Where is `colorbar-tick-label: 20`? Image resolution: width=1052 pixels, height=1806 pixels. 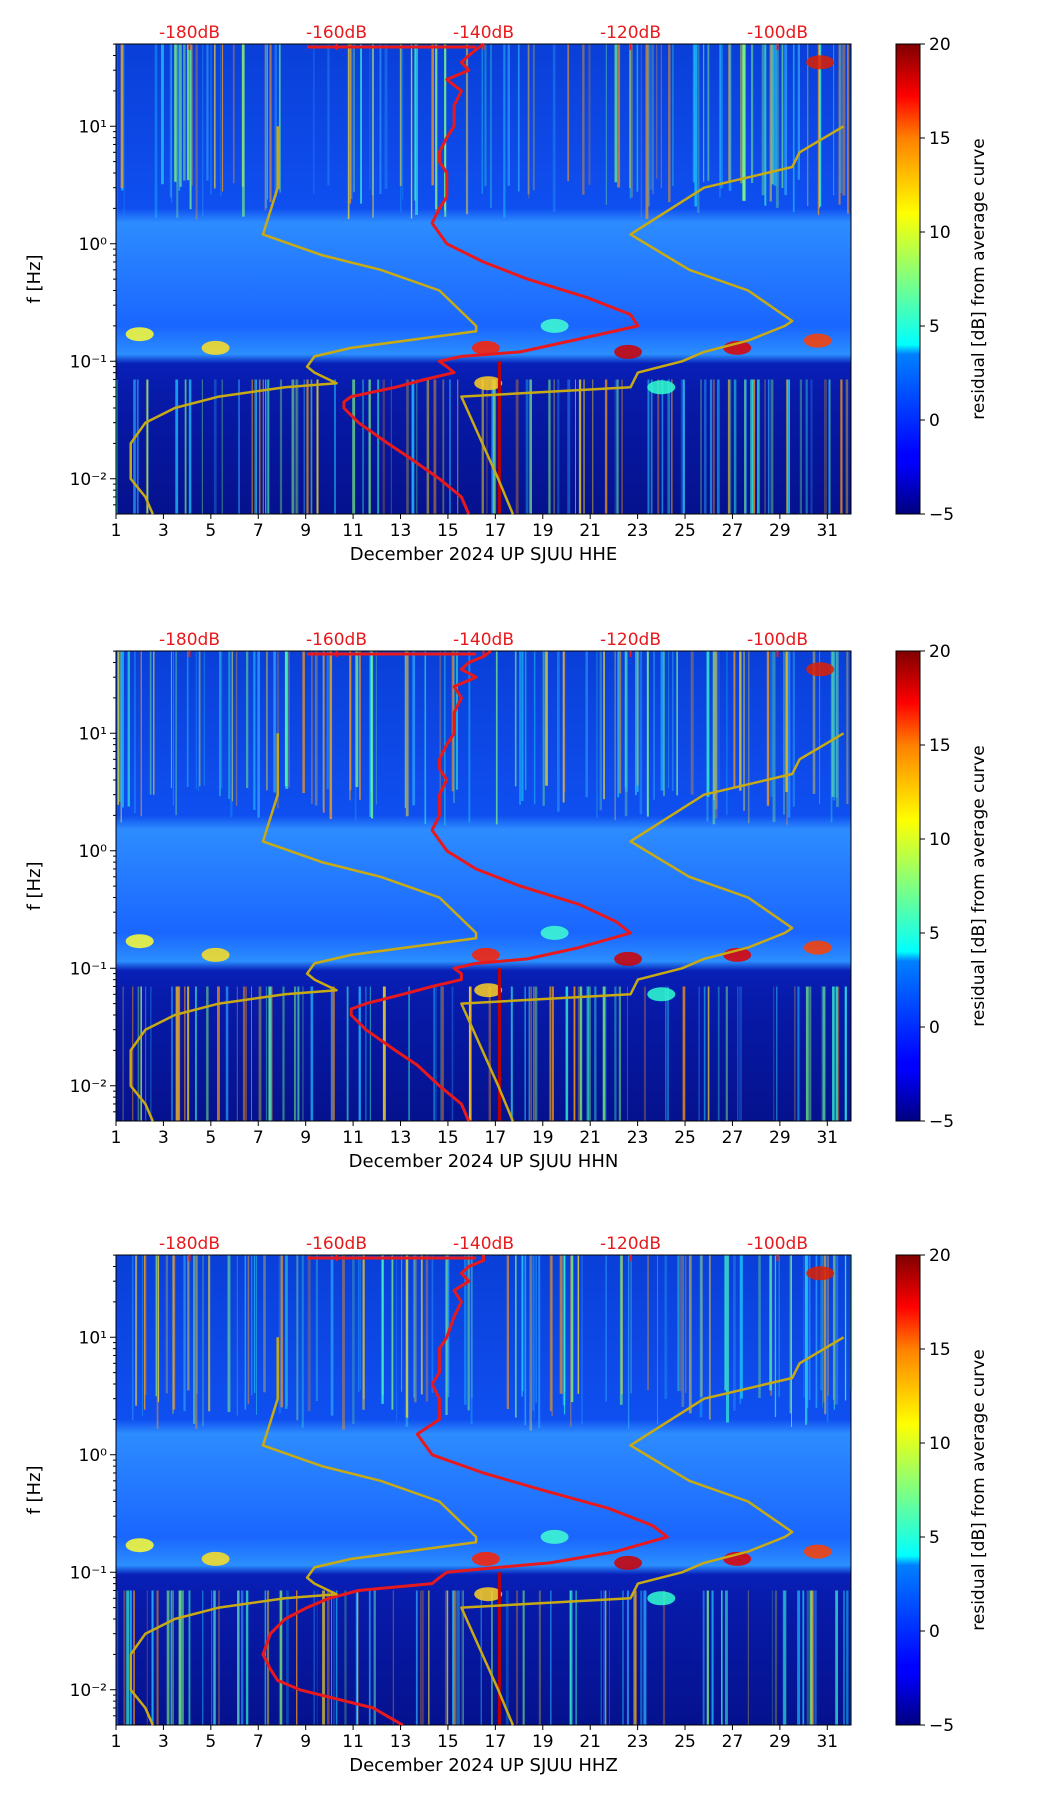 colorbar-tick-label: 20 is located at coordinates (940, 652).